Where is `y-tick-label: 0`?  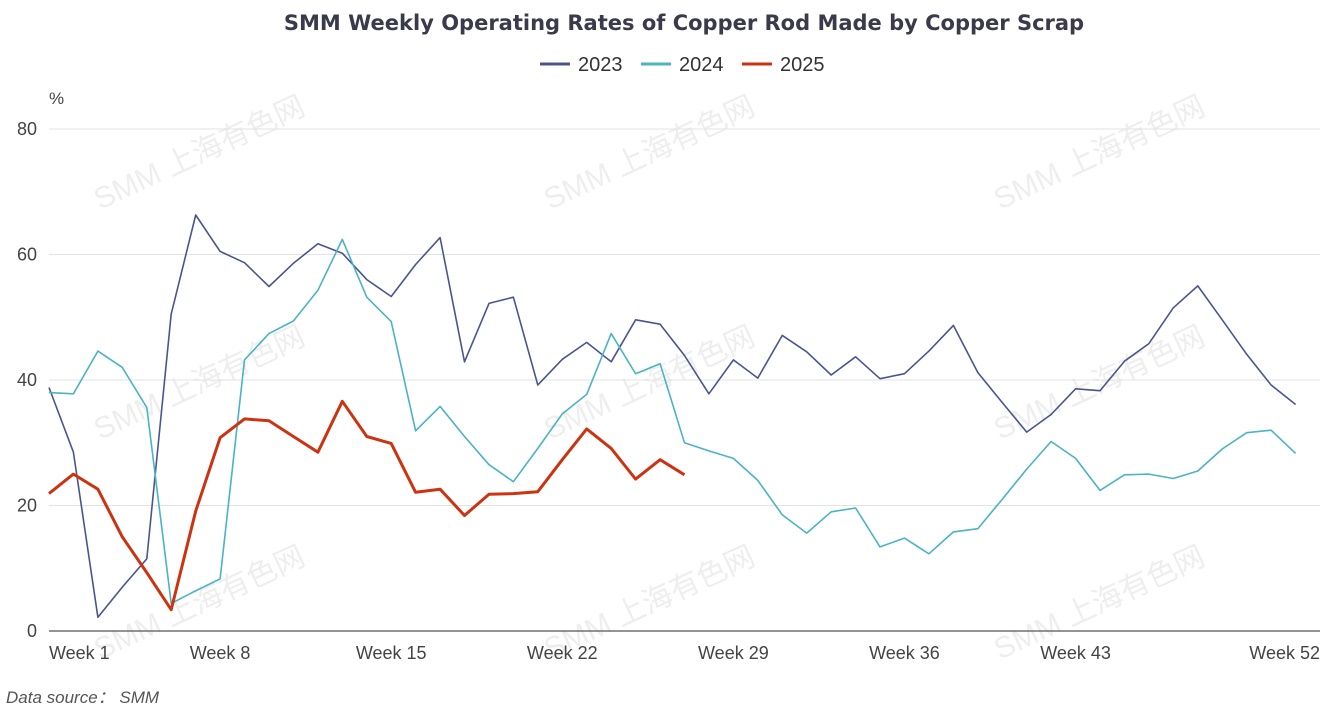 y-tick-label: 0 is located at coordinates (32, 631).